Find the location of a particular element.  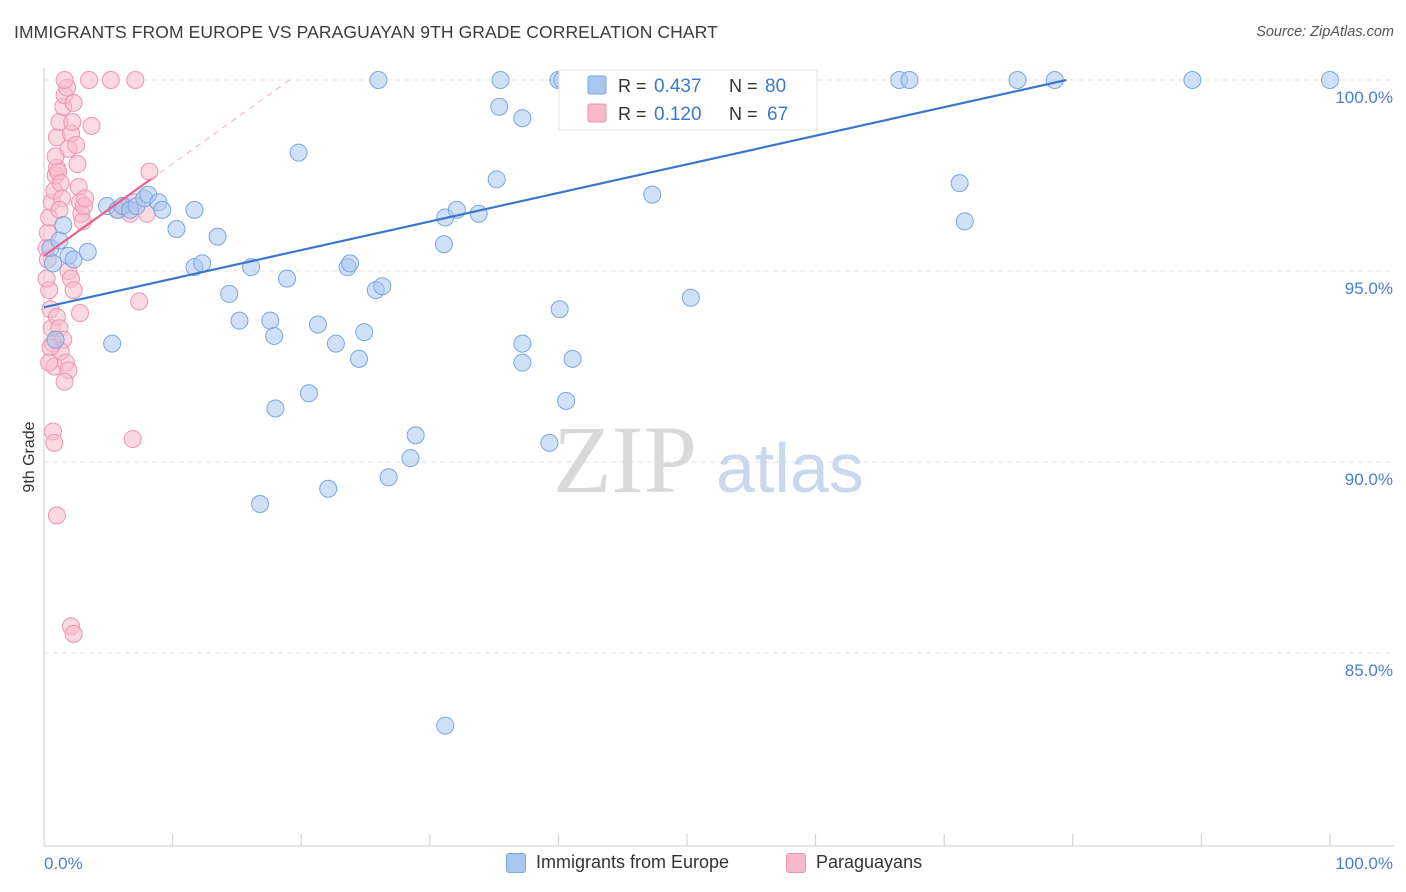

y-axis-label: 9th Grade is located at coordinates (29, 456).